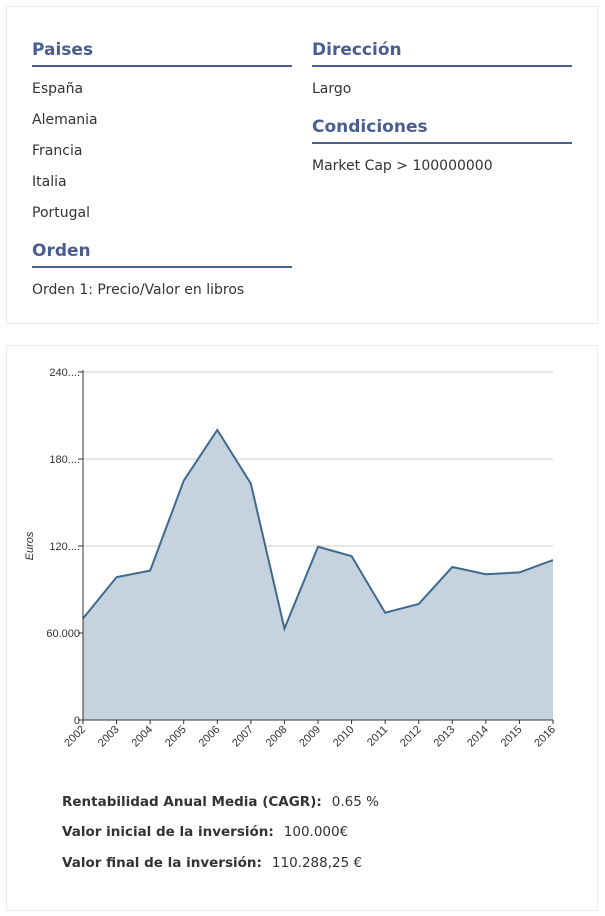 The width and height of the screenshot is (605, 916). What do you see at coordinates (478, 737) in the screenshot?
I see `x-tick-label: 2014` at bounding box center [478, 737].